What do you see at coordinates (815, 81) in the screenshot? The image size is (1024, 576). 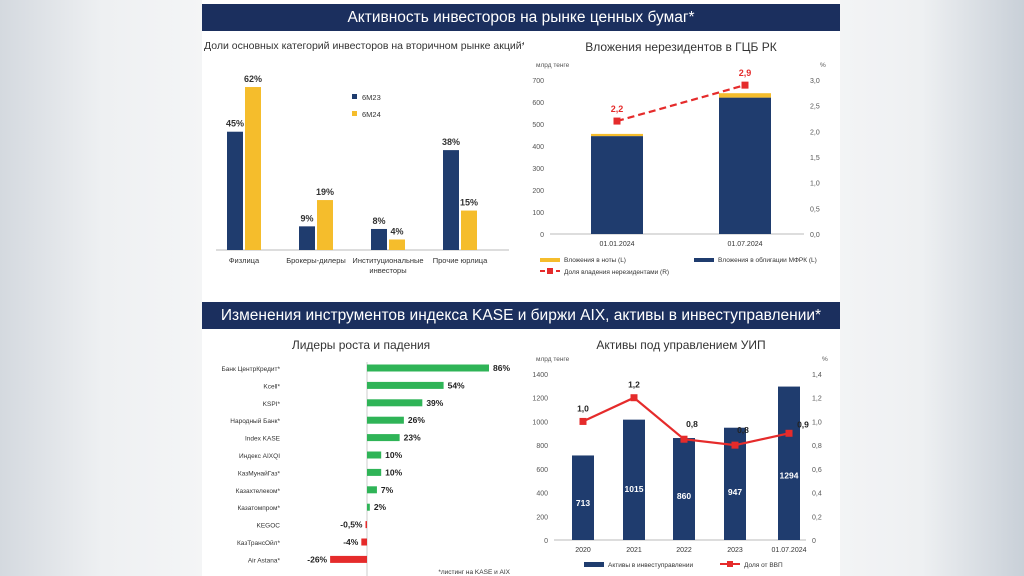 I see `right-tick-label: 3,0` at bounding box center [815, 81].